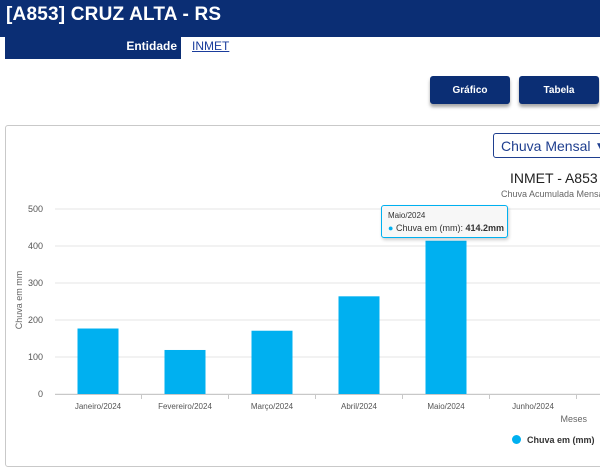  Describe the element at coordinates (151, 46) in the screenshot. I see `entity-label: Entidade` at that location.